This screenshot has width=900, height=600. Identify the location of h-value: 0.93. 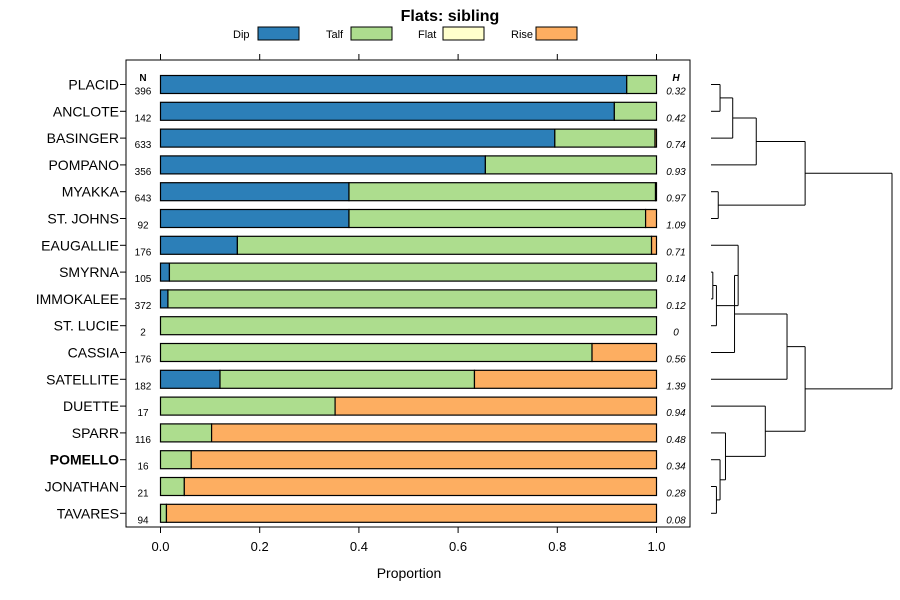
(676, 172).